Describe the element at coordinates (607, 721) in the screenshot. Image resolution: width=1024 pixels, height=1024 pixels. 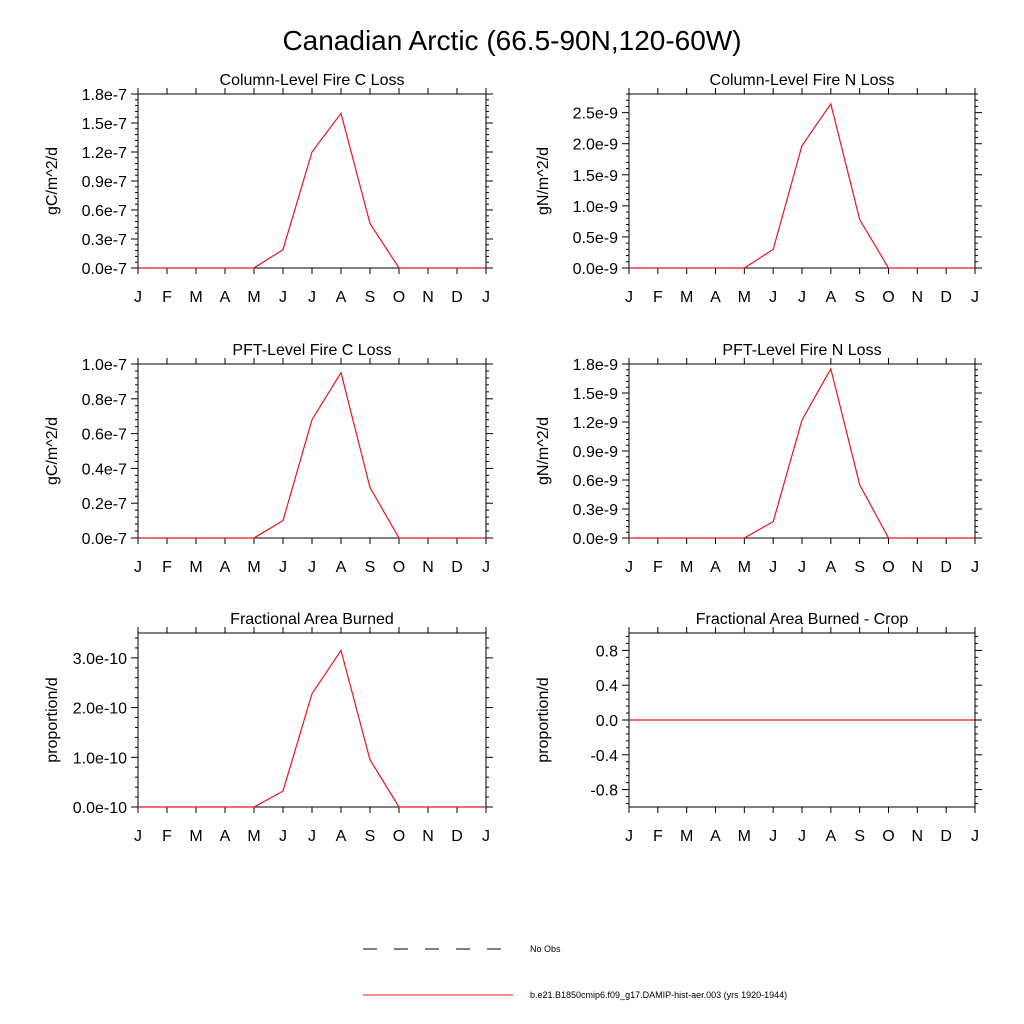
I see `y-tick-label: 0.0` at that location.